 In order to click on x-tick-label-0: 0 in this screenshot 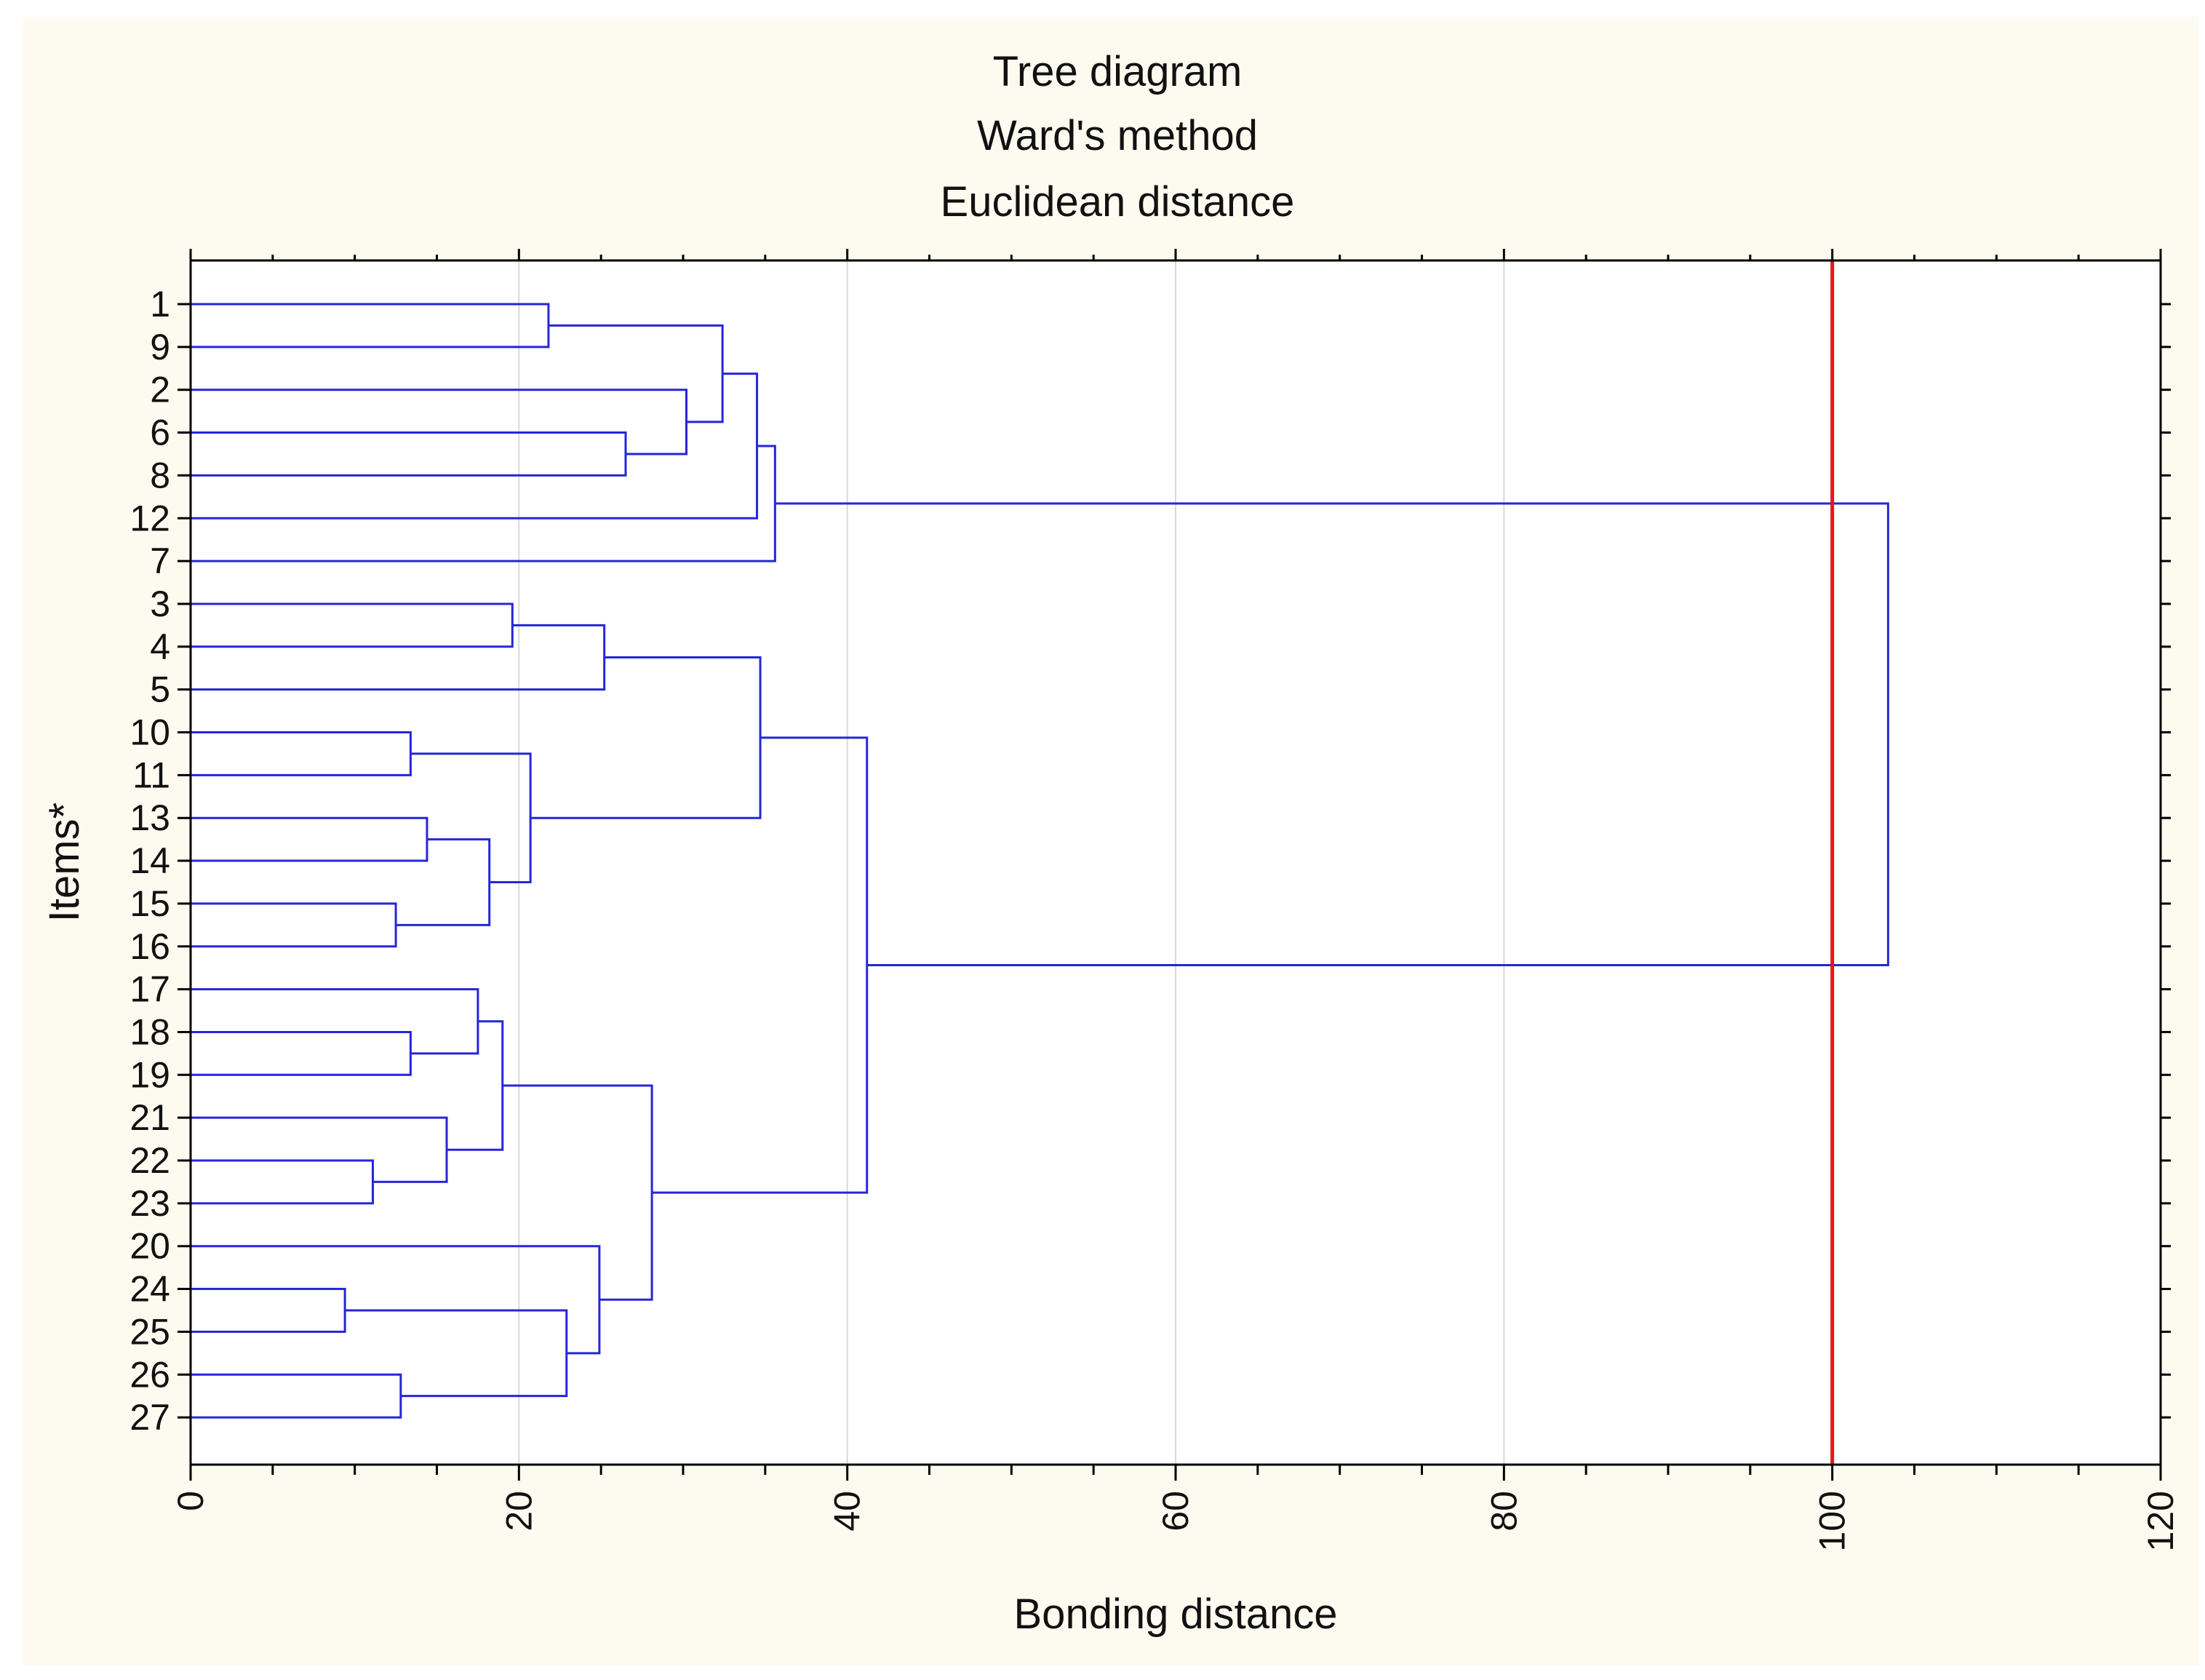, I will do `click(190, 1501)`.